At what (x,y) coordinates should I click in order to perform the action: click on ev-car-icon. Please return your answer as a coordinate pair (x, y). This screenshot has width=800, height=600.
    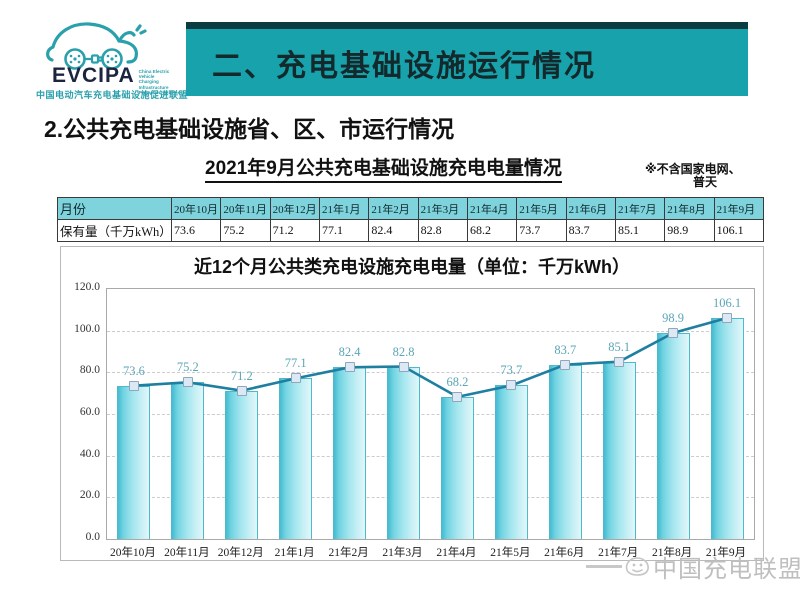
    Looking at the image, I should click on (96, 46).